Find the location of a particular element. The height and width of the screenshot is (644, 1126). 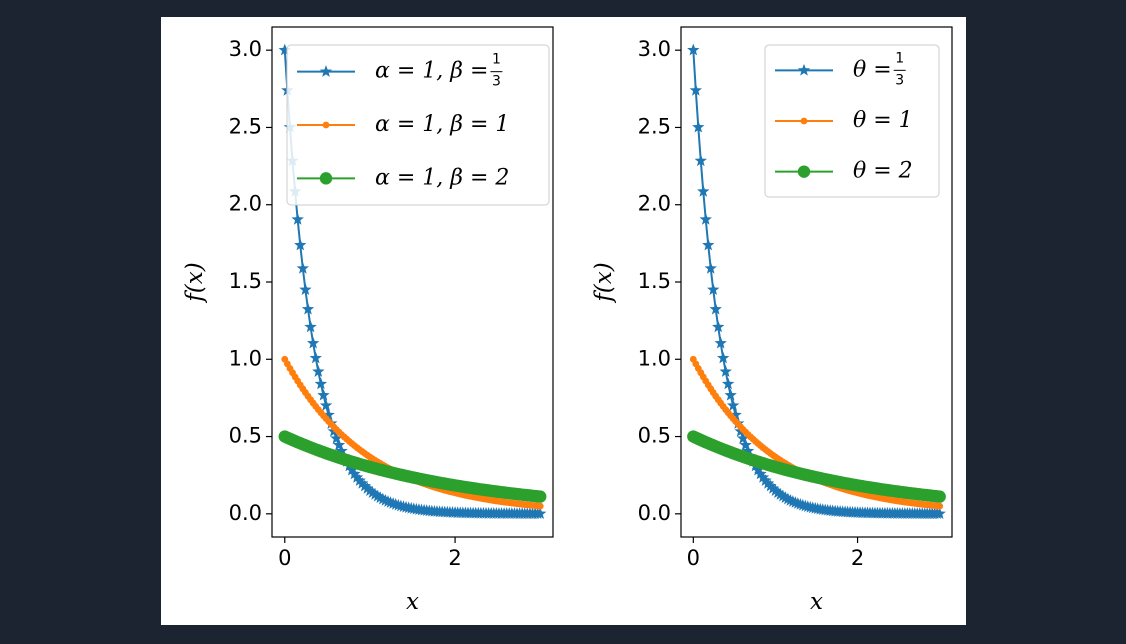

legend: α = 1, β = 13α = 1, β = 1α = 1, β = 2 is located at coordinates (418, 125).